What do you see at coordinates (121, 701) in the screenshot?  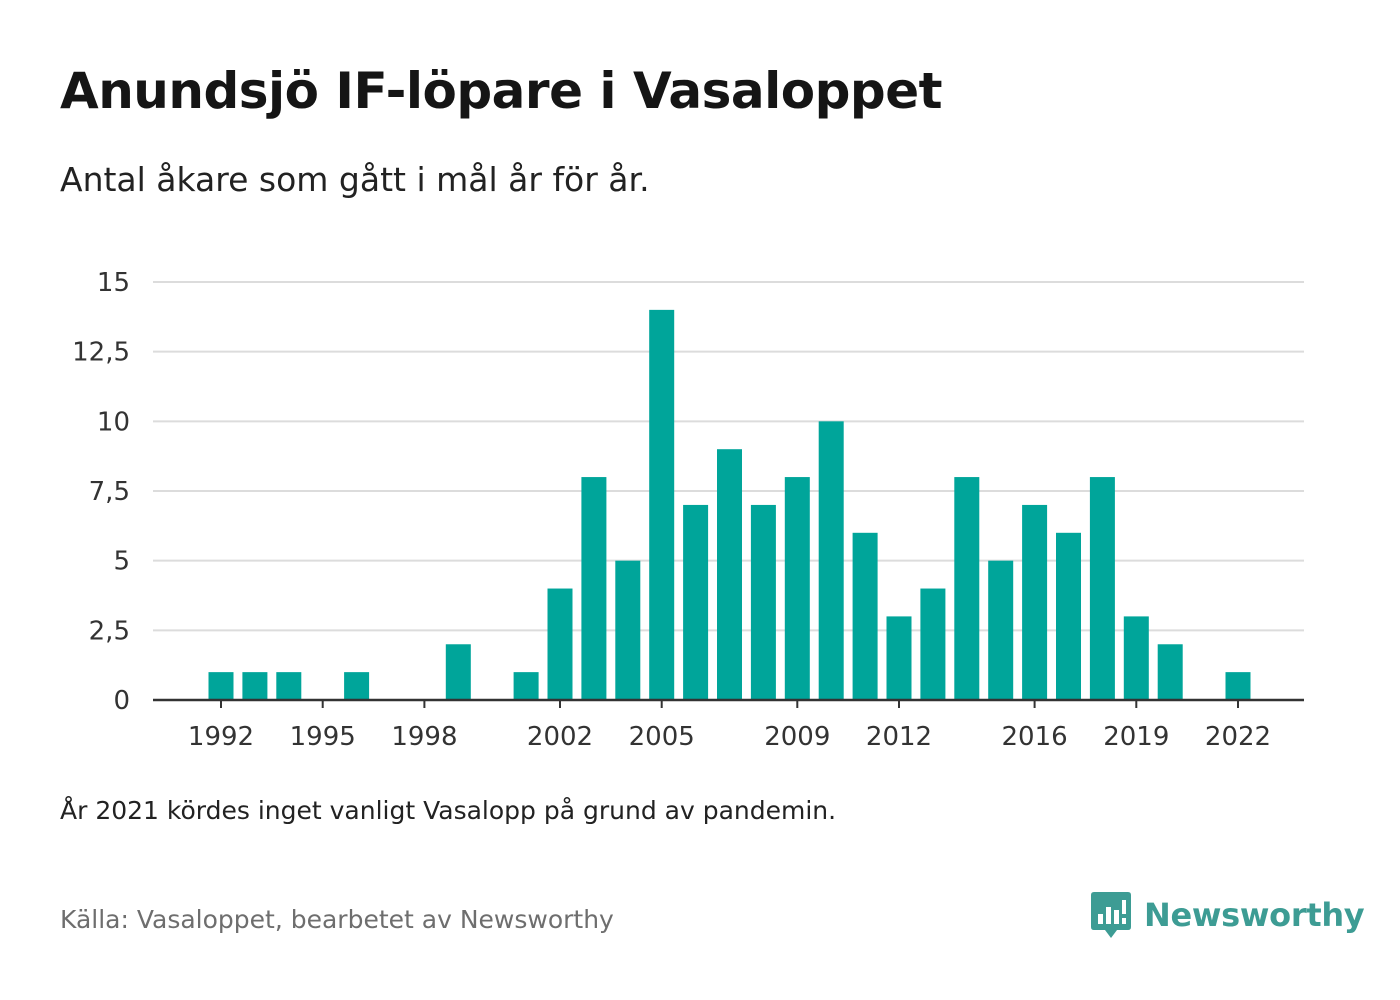 I see `y-tick-label: 0` at bounding box center [121, 701].